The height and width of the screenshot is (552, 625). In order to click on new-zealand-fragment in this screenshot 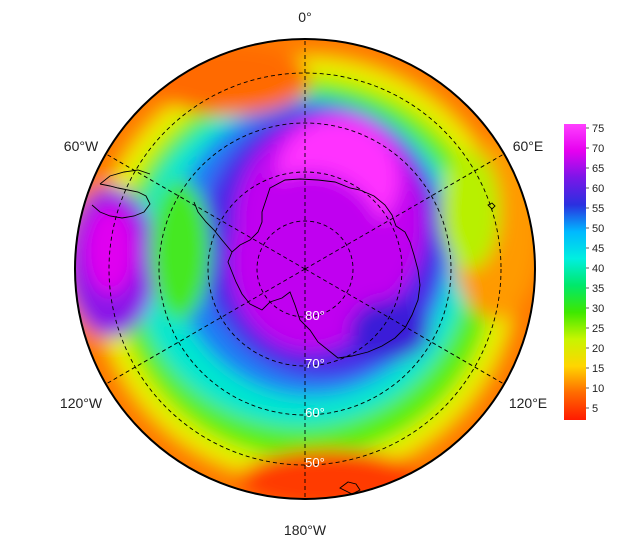, I will do `click(350, 488)`.